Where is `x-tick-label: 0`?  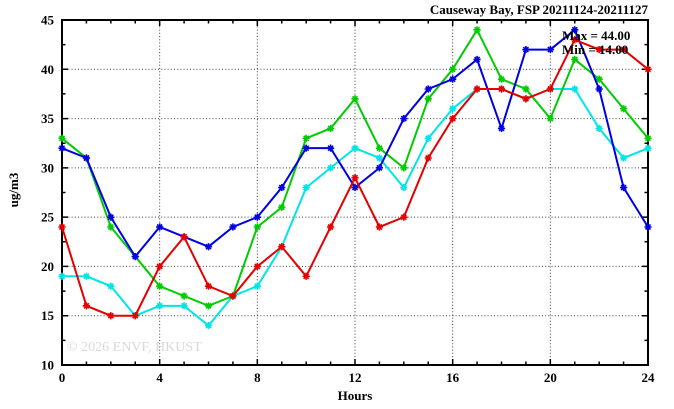
x-tick-label: 0 is located at coordinates (62, 377).